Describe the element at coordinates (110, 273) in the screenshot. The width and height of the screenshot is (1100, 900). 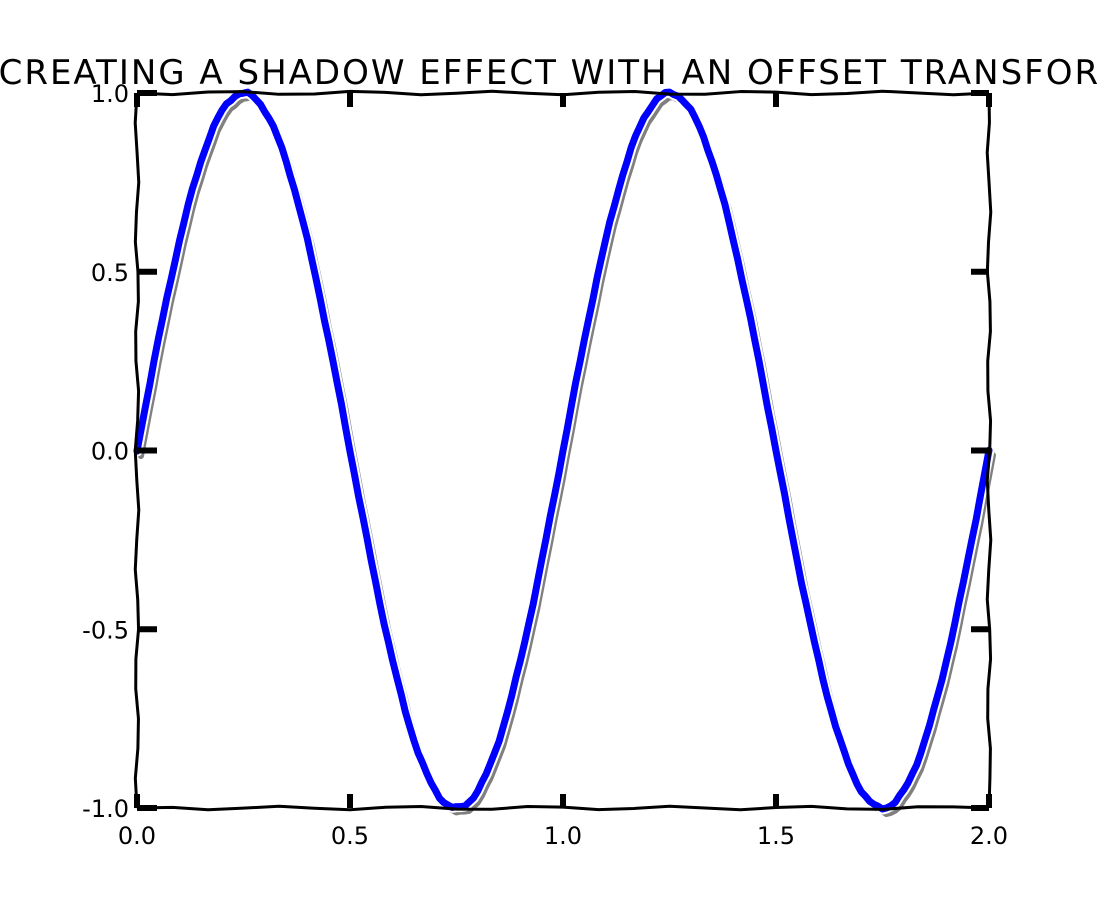
I see `y-tick-label: 0.5` at that location.